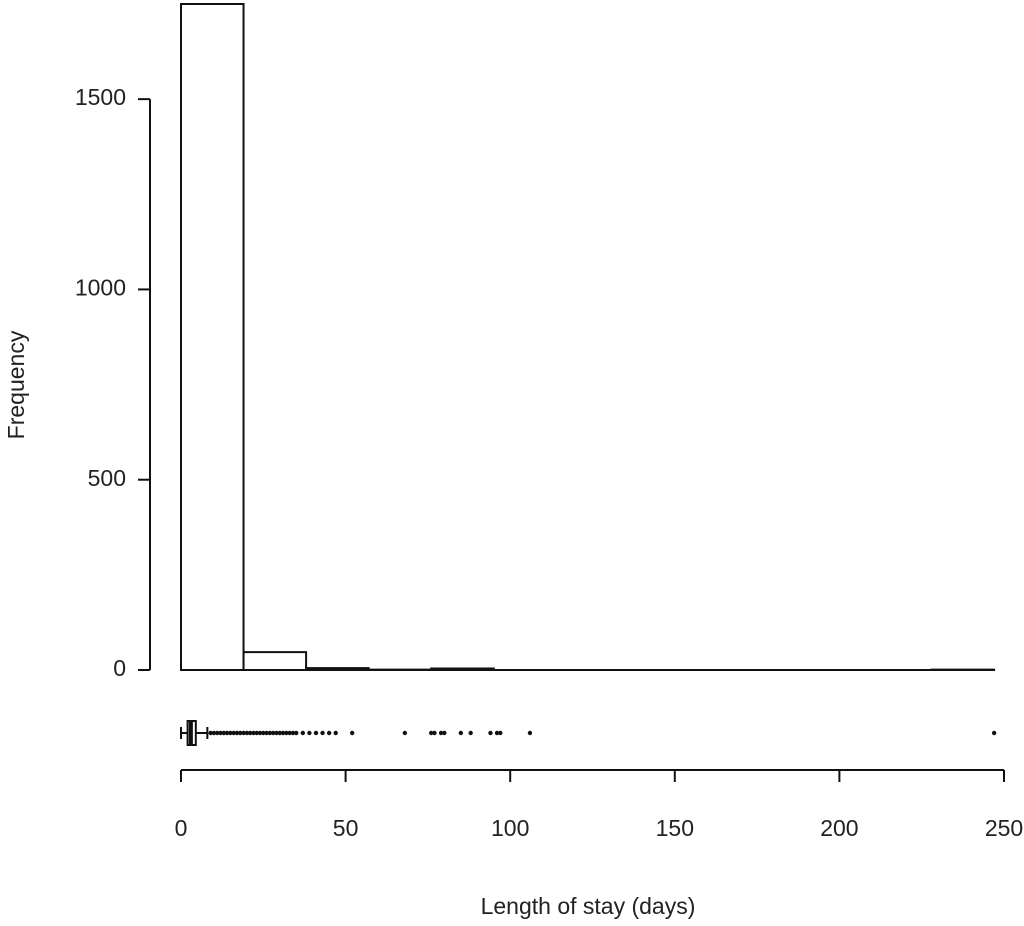 Image resolution: width=1024 pixels, height=926 pixels. What do you see at coordinates (510, 828) in the screenshot?
I see `x-tick-label: 100` at bounding box center [510, 828].